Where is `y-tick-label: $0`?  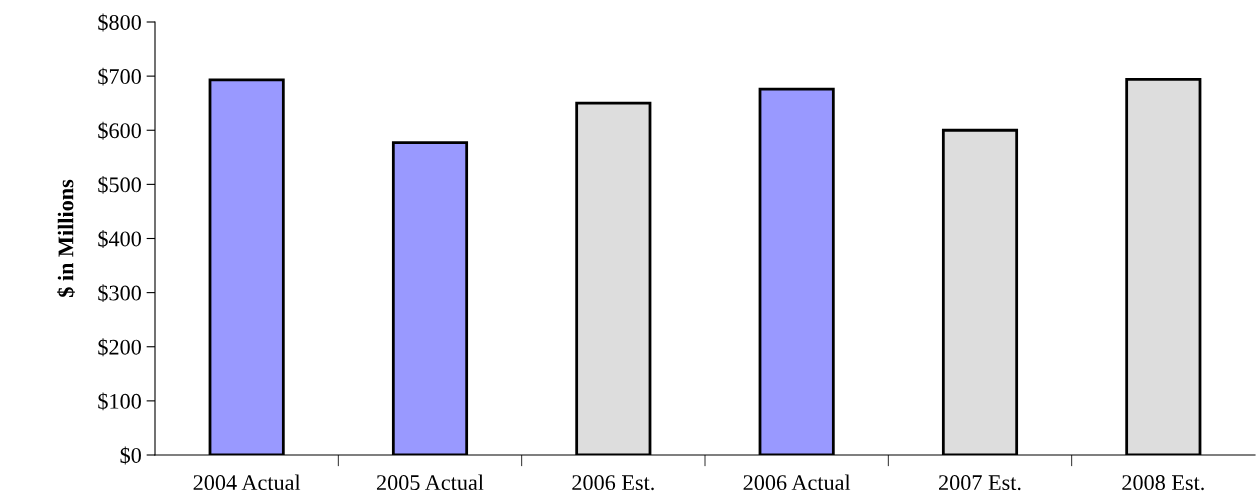 y-tick-label: $0 is located at coordinates (130, 455).